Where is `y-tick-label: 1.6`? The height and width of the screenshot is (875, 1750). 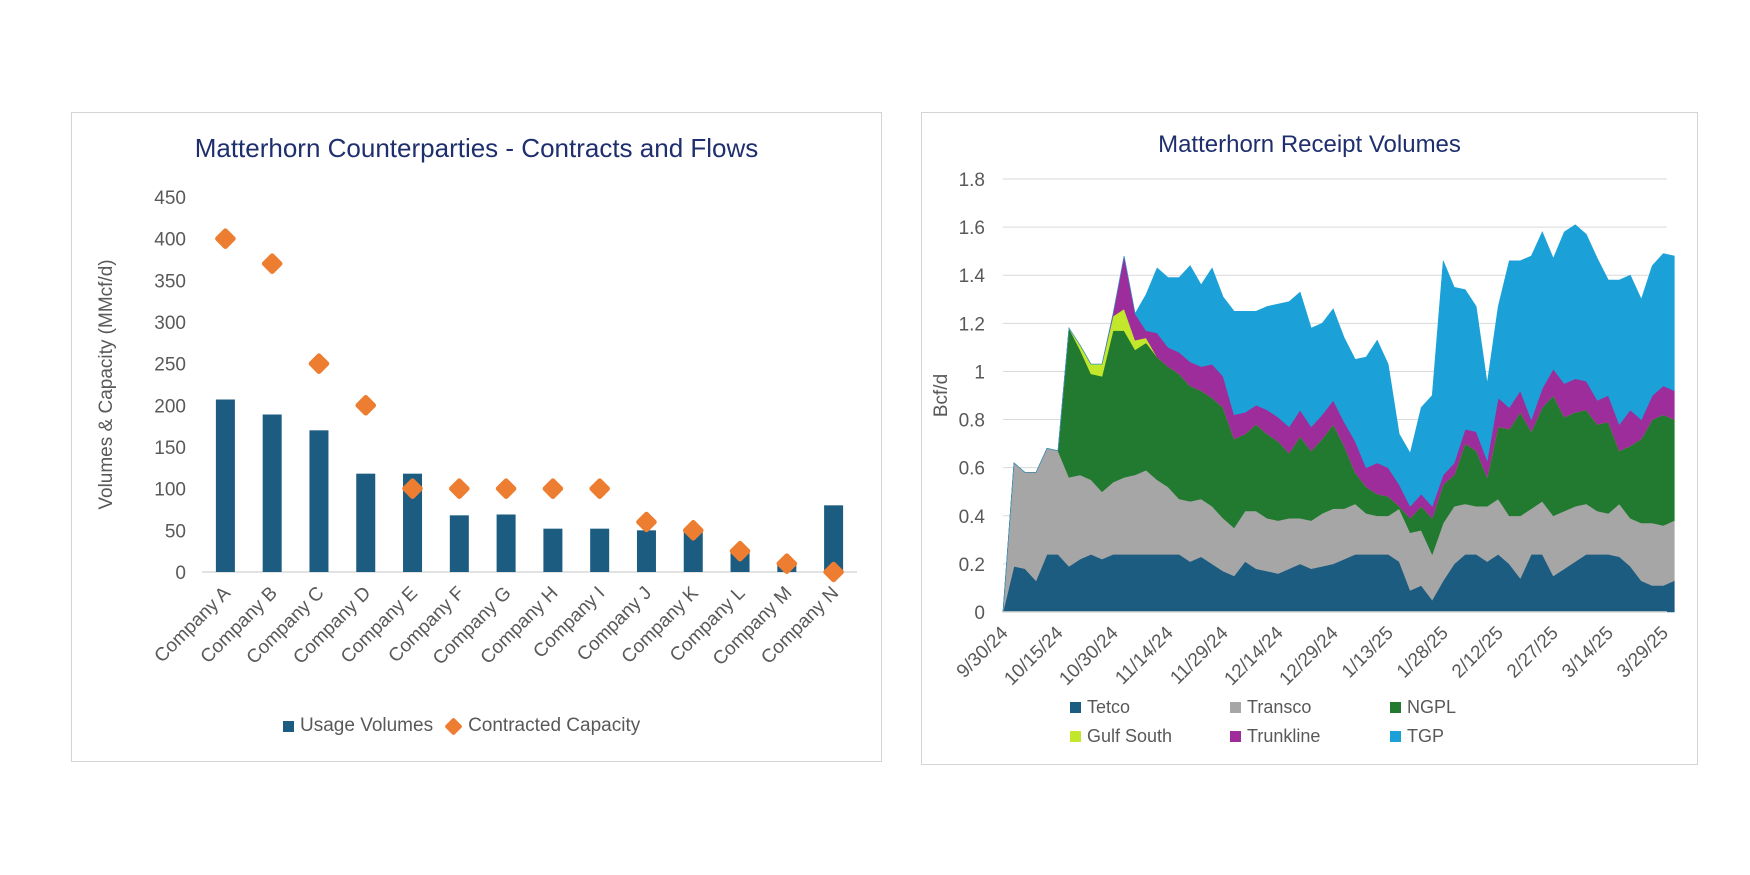 y-tick-label: 1.6 is located at coordinates (972, 228).